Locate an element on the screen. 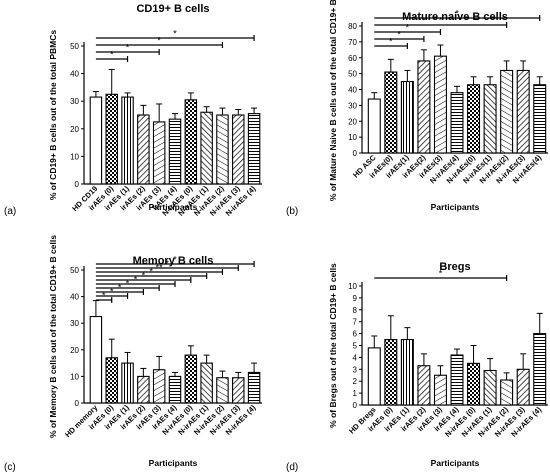  y-tick-label: 8 is located at coordinates (355, 310).